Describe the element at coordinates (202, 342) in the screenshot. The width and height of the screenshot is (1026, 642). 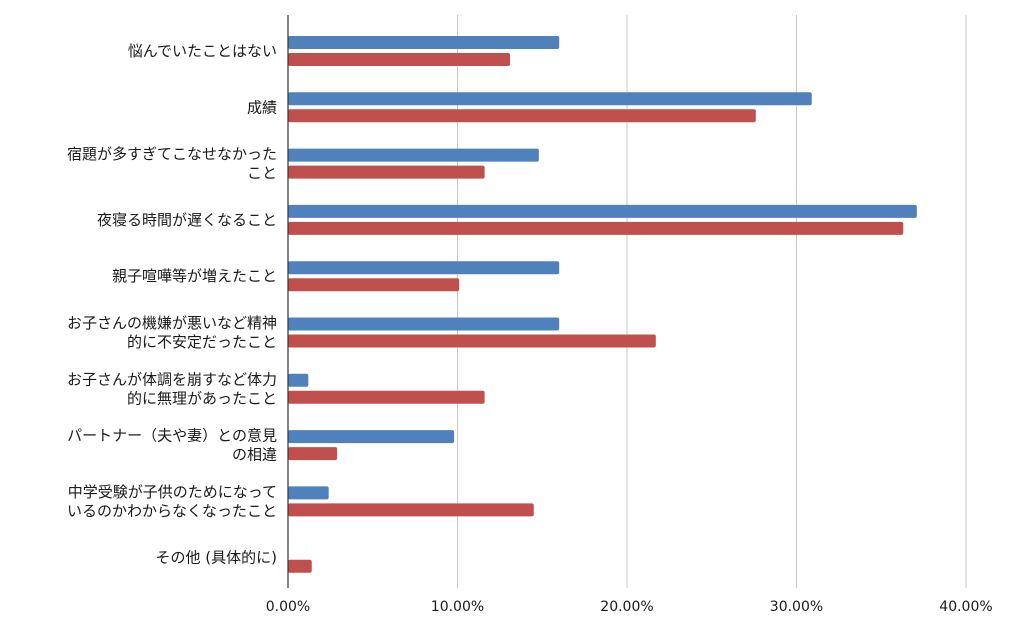
I see `category-label-line: 的に不安定だったこと` at that location.